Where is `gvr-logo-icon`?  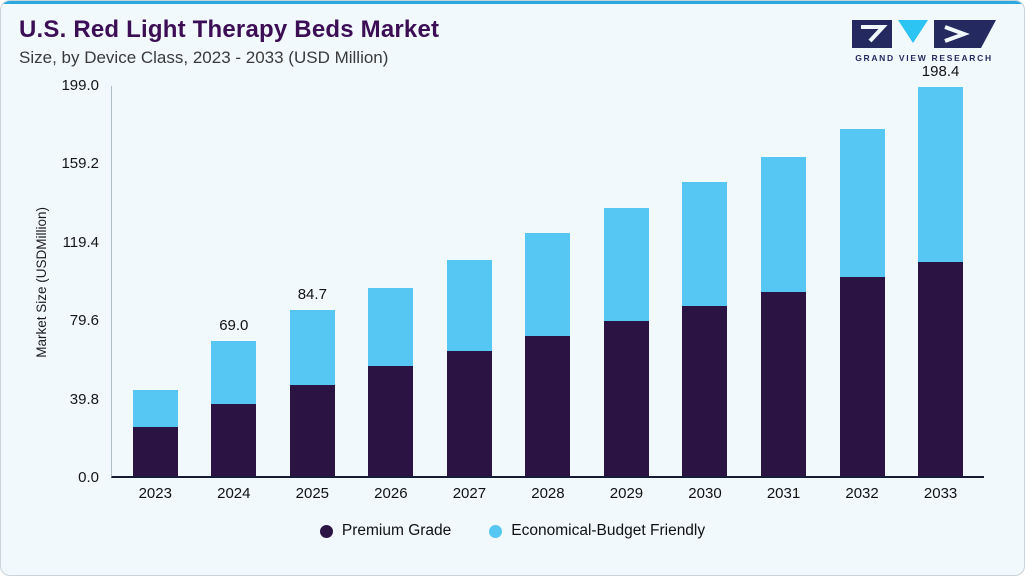
gvr-logo-icon is located at coordinates (924, 34).